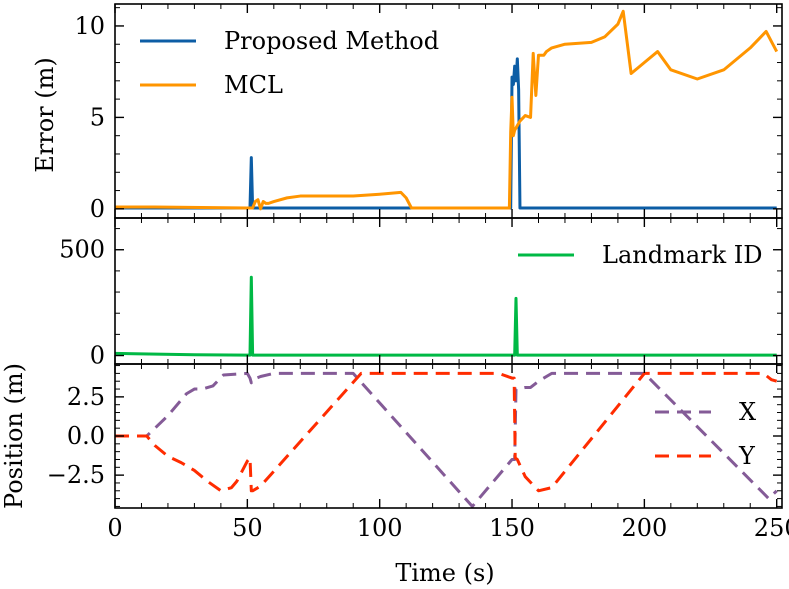 The width and height of the screenshot is (789, 589). Describe the element at coordinates (747, 456) in the screenshot. I see `legend-label: Y` at that location.